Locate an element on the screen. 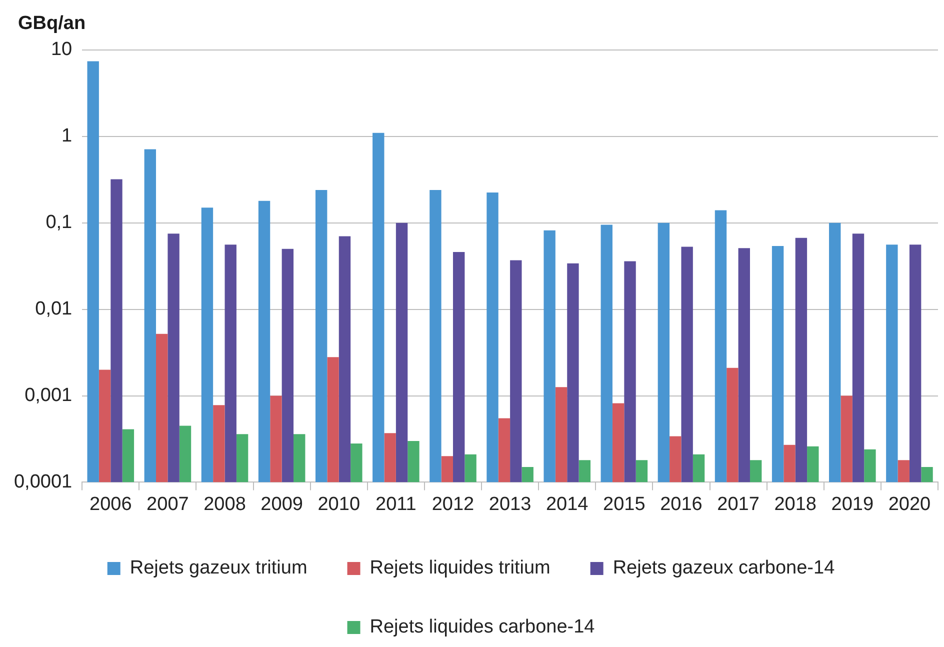 The height and width of the screenshot is (647, 944). x-tick-label: 2009 is located at coordinates (281, 504).